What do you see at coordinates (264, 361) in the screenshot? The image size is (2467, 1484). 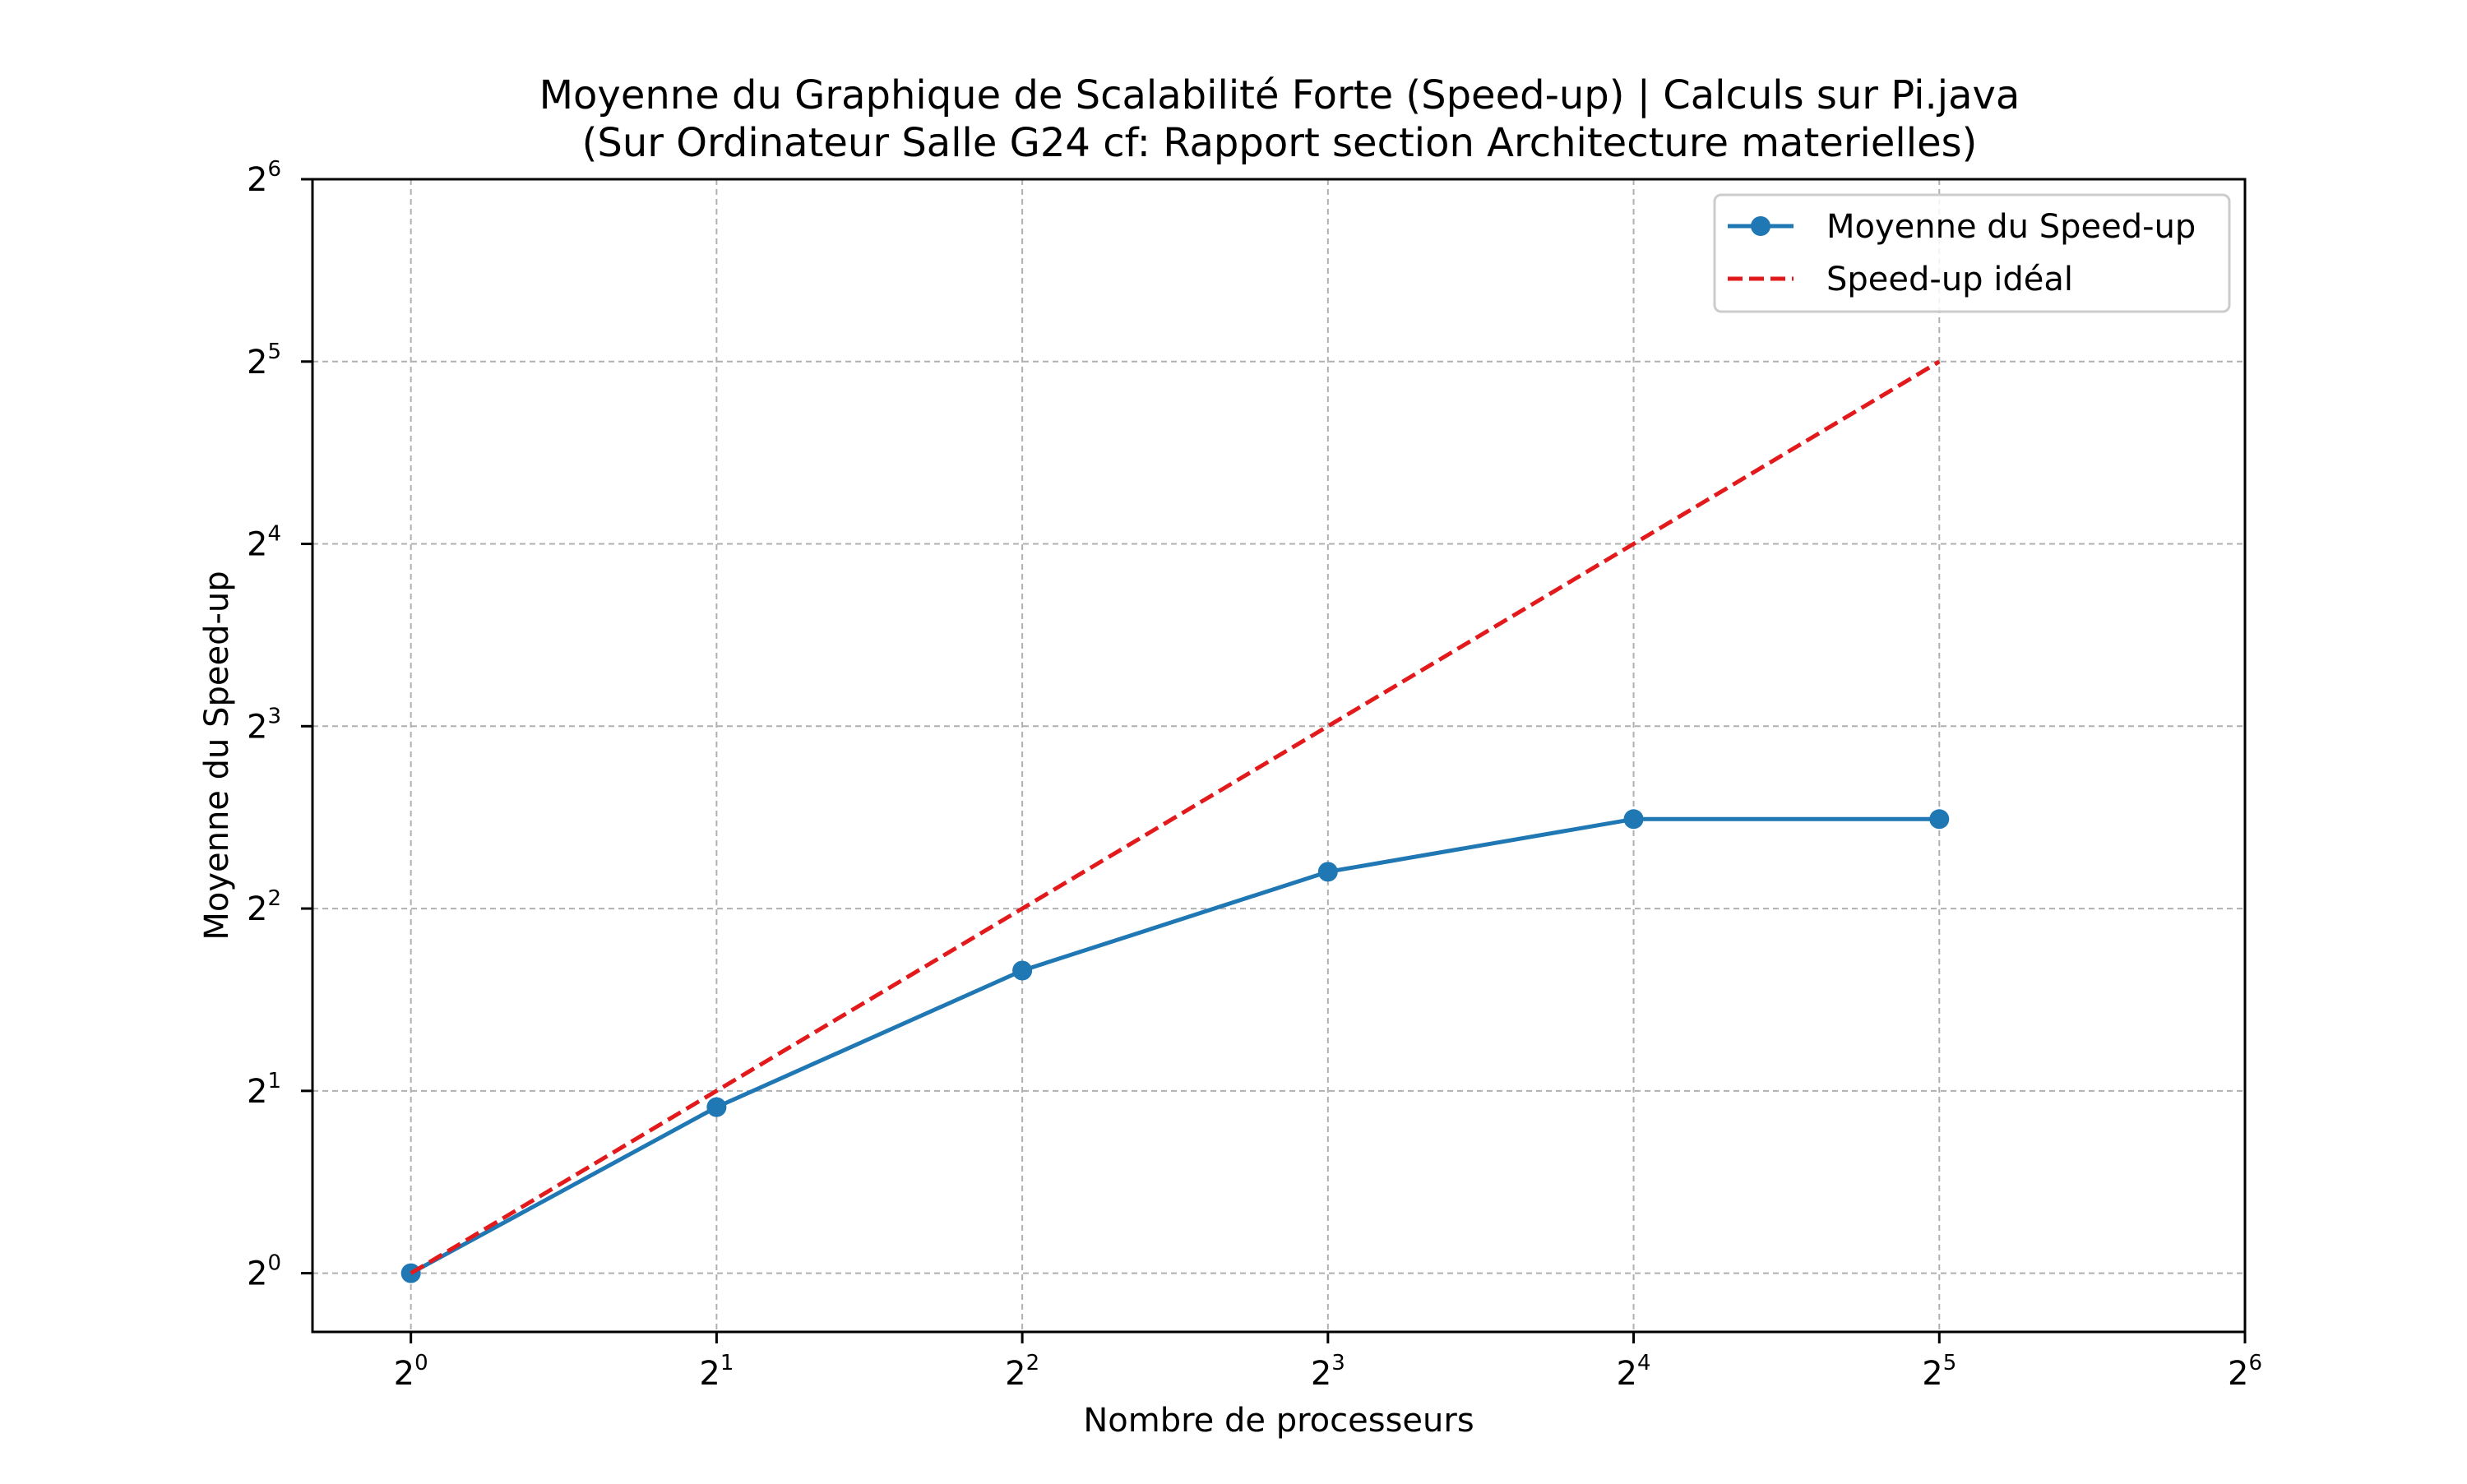 I see `y-tick-label: 25` at bounding box center [264, 361].